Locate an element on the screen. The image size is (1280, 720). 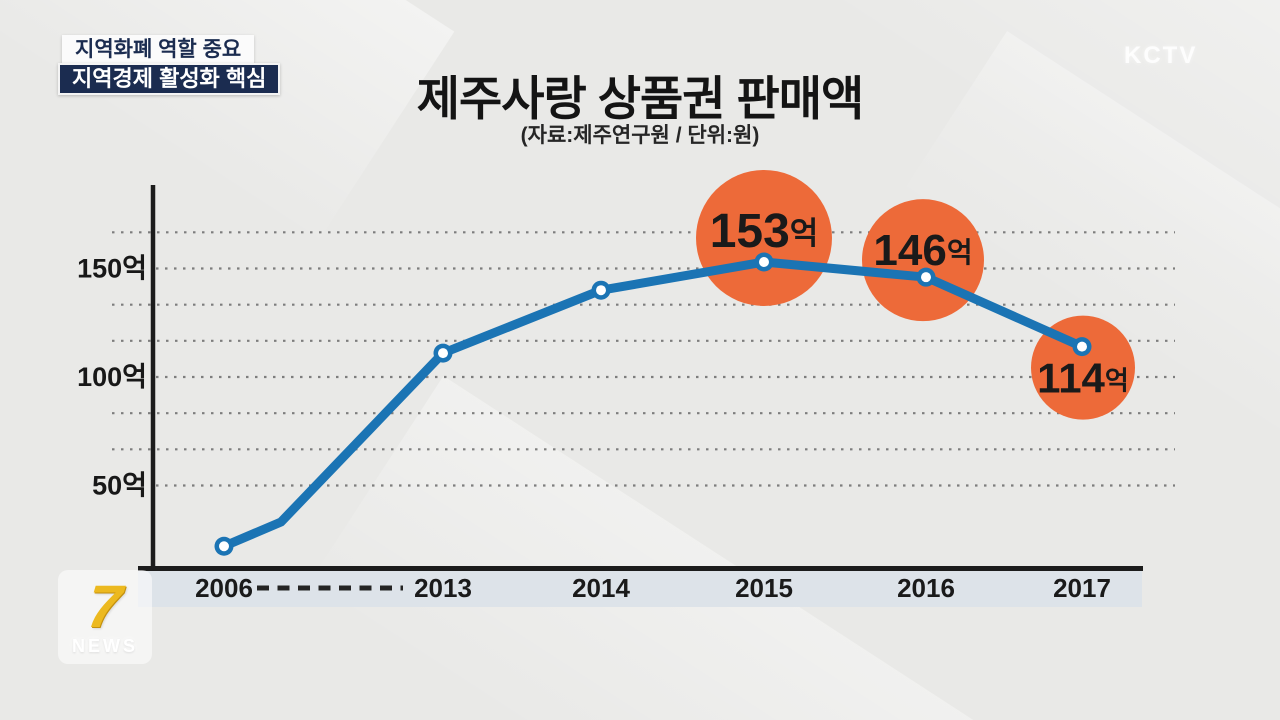
y-tick-label: 150억 is located at coordinates (112, 269).